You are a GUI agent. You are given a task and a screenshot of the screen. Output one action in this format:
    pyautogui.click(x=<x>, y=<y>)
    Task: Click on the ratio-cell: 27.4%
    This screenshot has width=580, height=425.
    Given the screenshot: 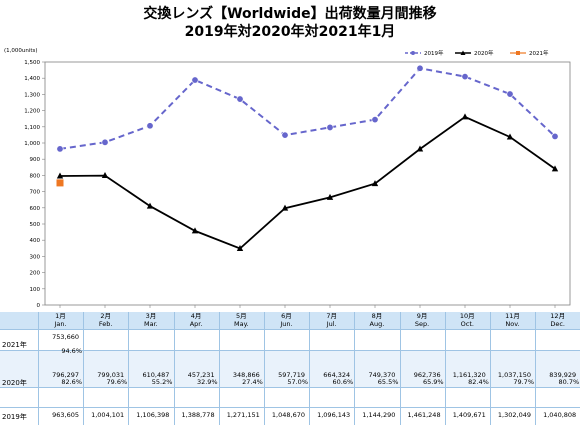 What is the action you would take?
    pyautogui.click(x=252, y=382)
    